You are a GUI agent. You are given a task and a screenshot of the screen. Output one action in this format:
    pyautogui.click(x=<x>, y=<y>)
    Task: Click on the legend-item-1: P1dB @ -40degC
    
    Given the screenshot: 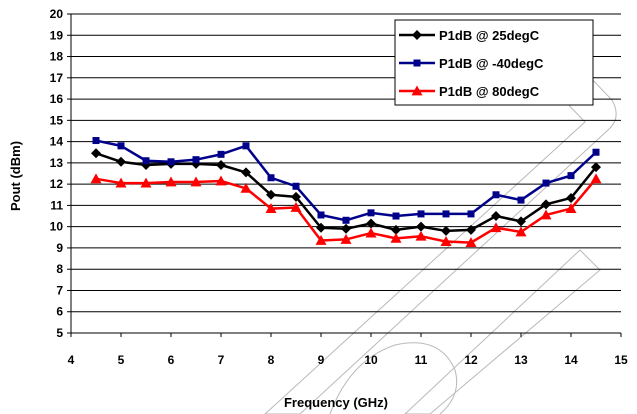 What is the action you would take?
    pyautogui.click(x=471, y=63)
    